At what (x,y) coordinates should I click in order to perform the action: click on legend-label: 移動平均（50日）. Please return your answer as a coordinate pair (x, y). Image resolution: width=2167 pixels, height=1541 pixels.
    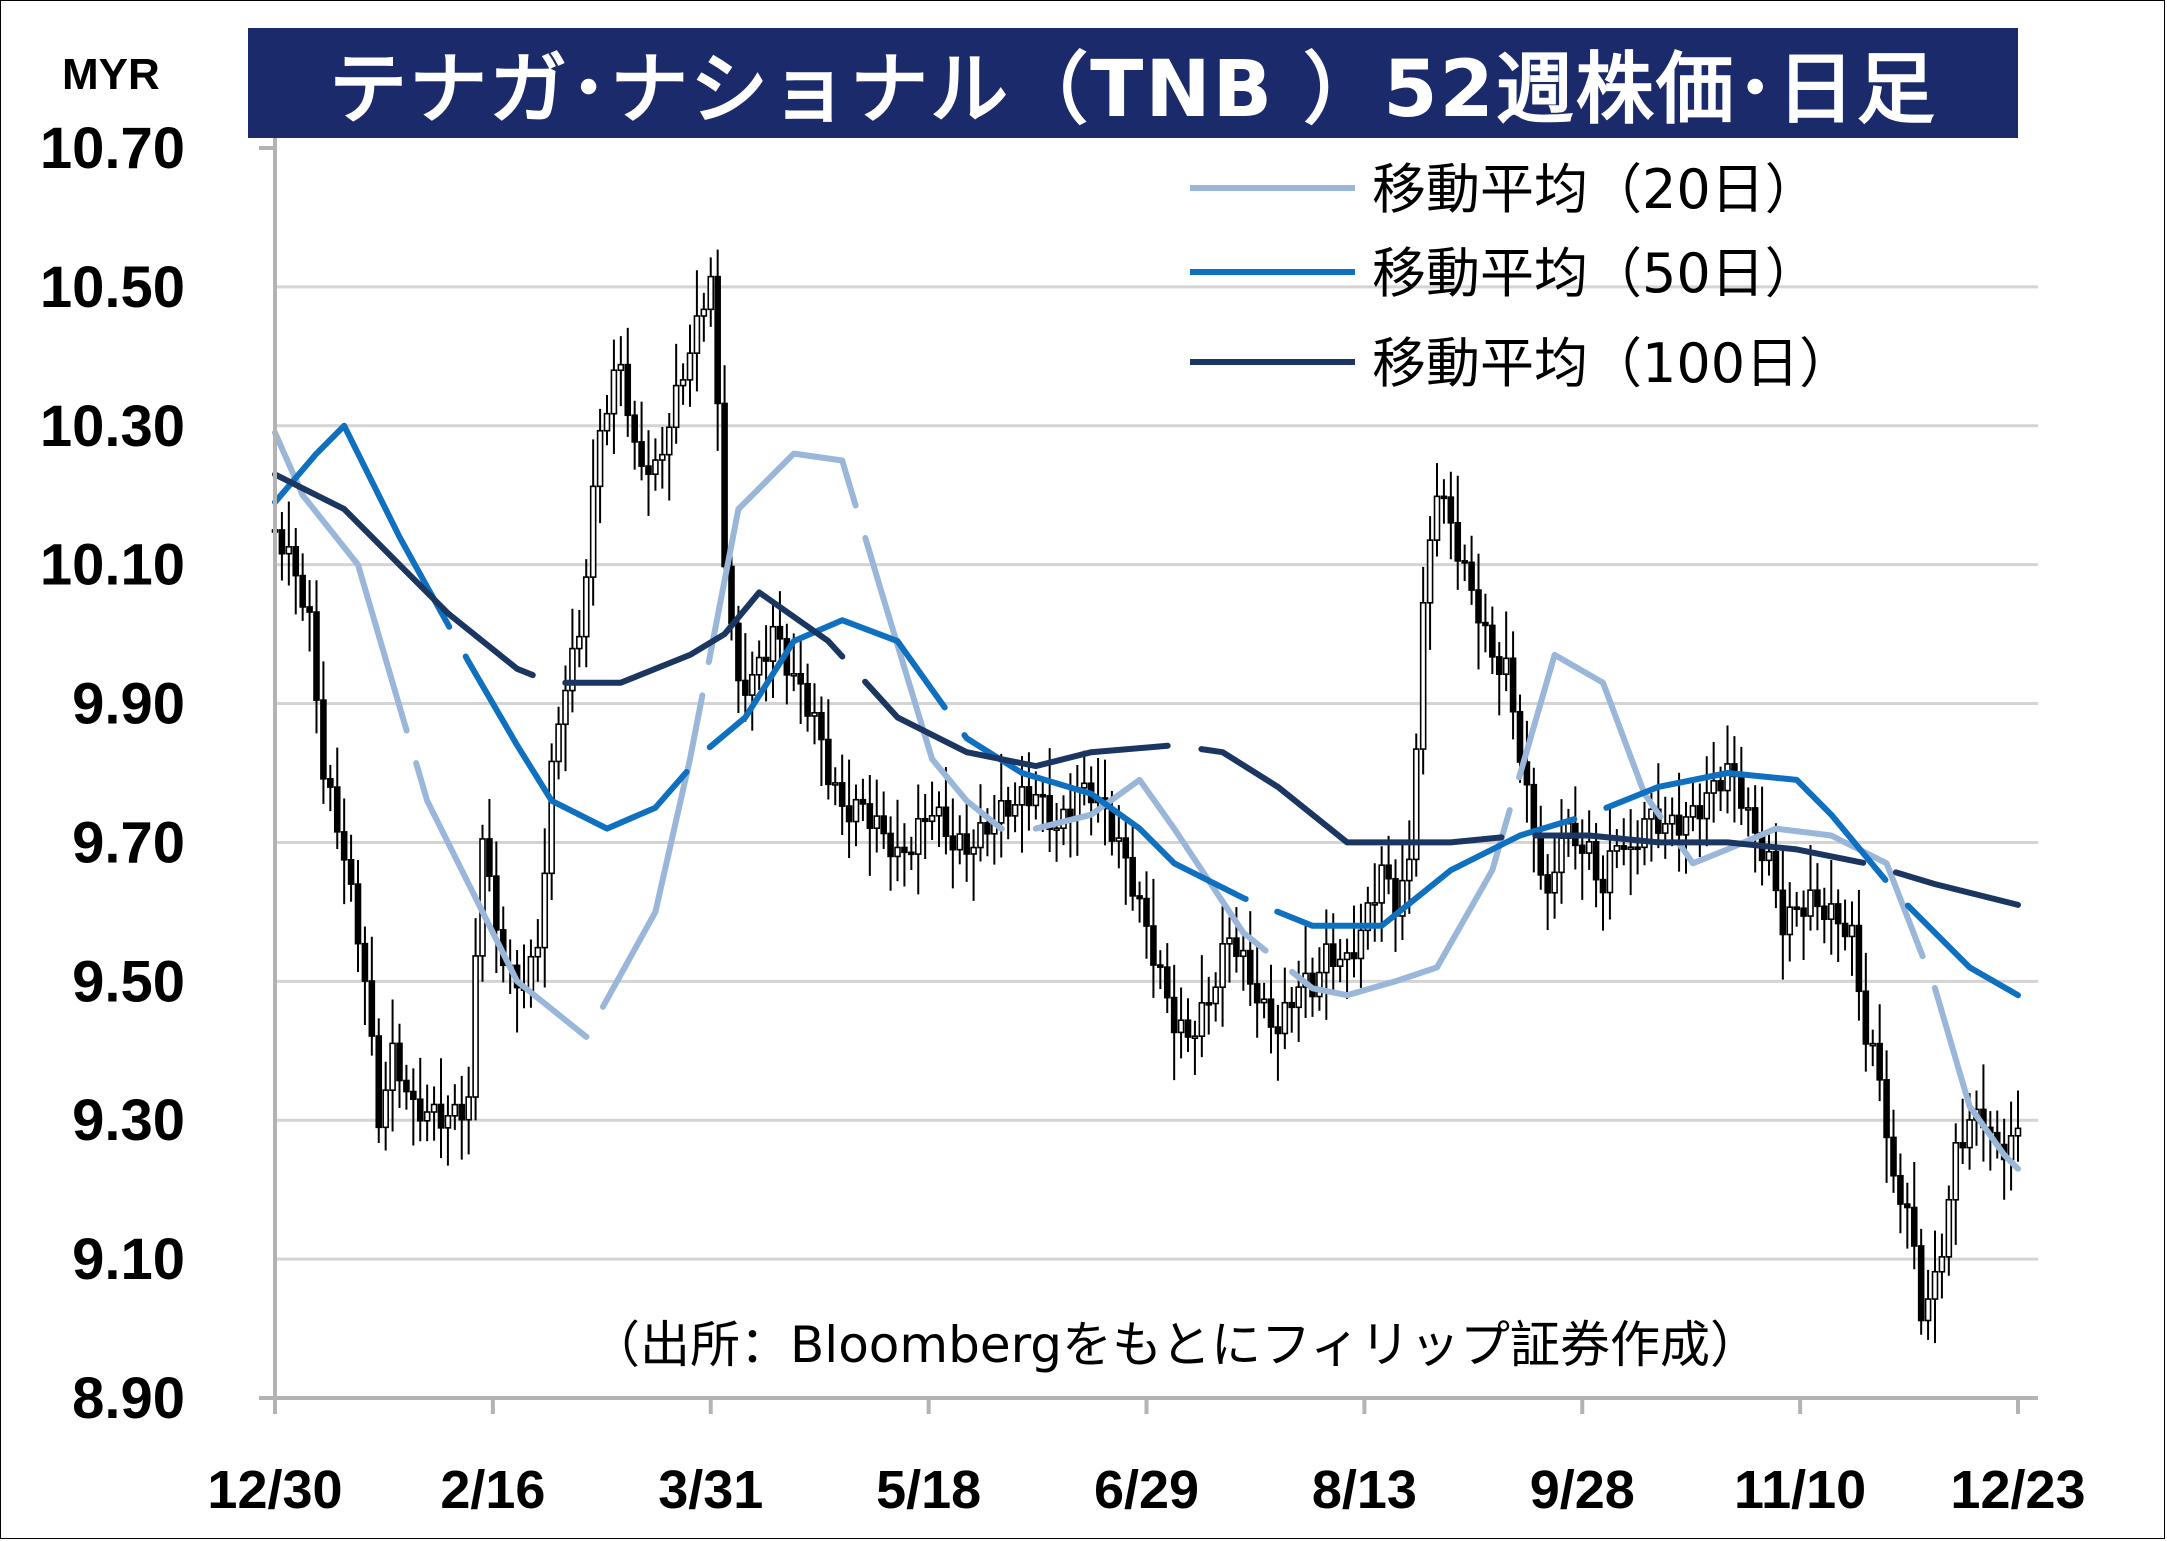
    Looking at the image, I should click on (1595, 273).